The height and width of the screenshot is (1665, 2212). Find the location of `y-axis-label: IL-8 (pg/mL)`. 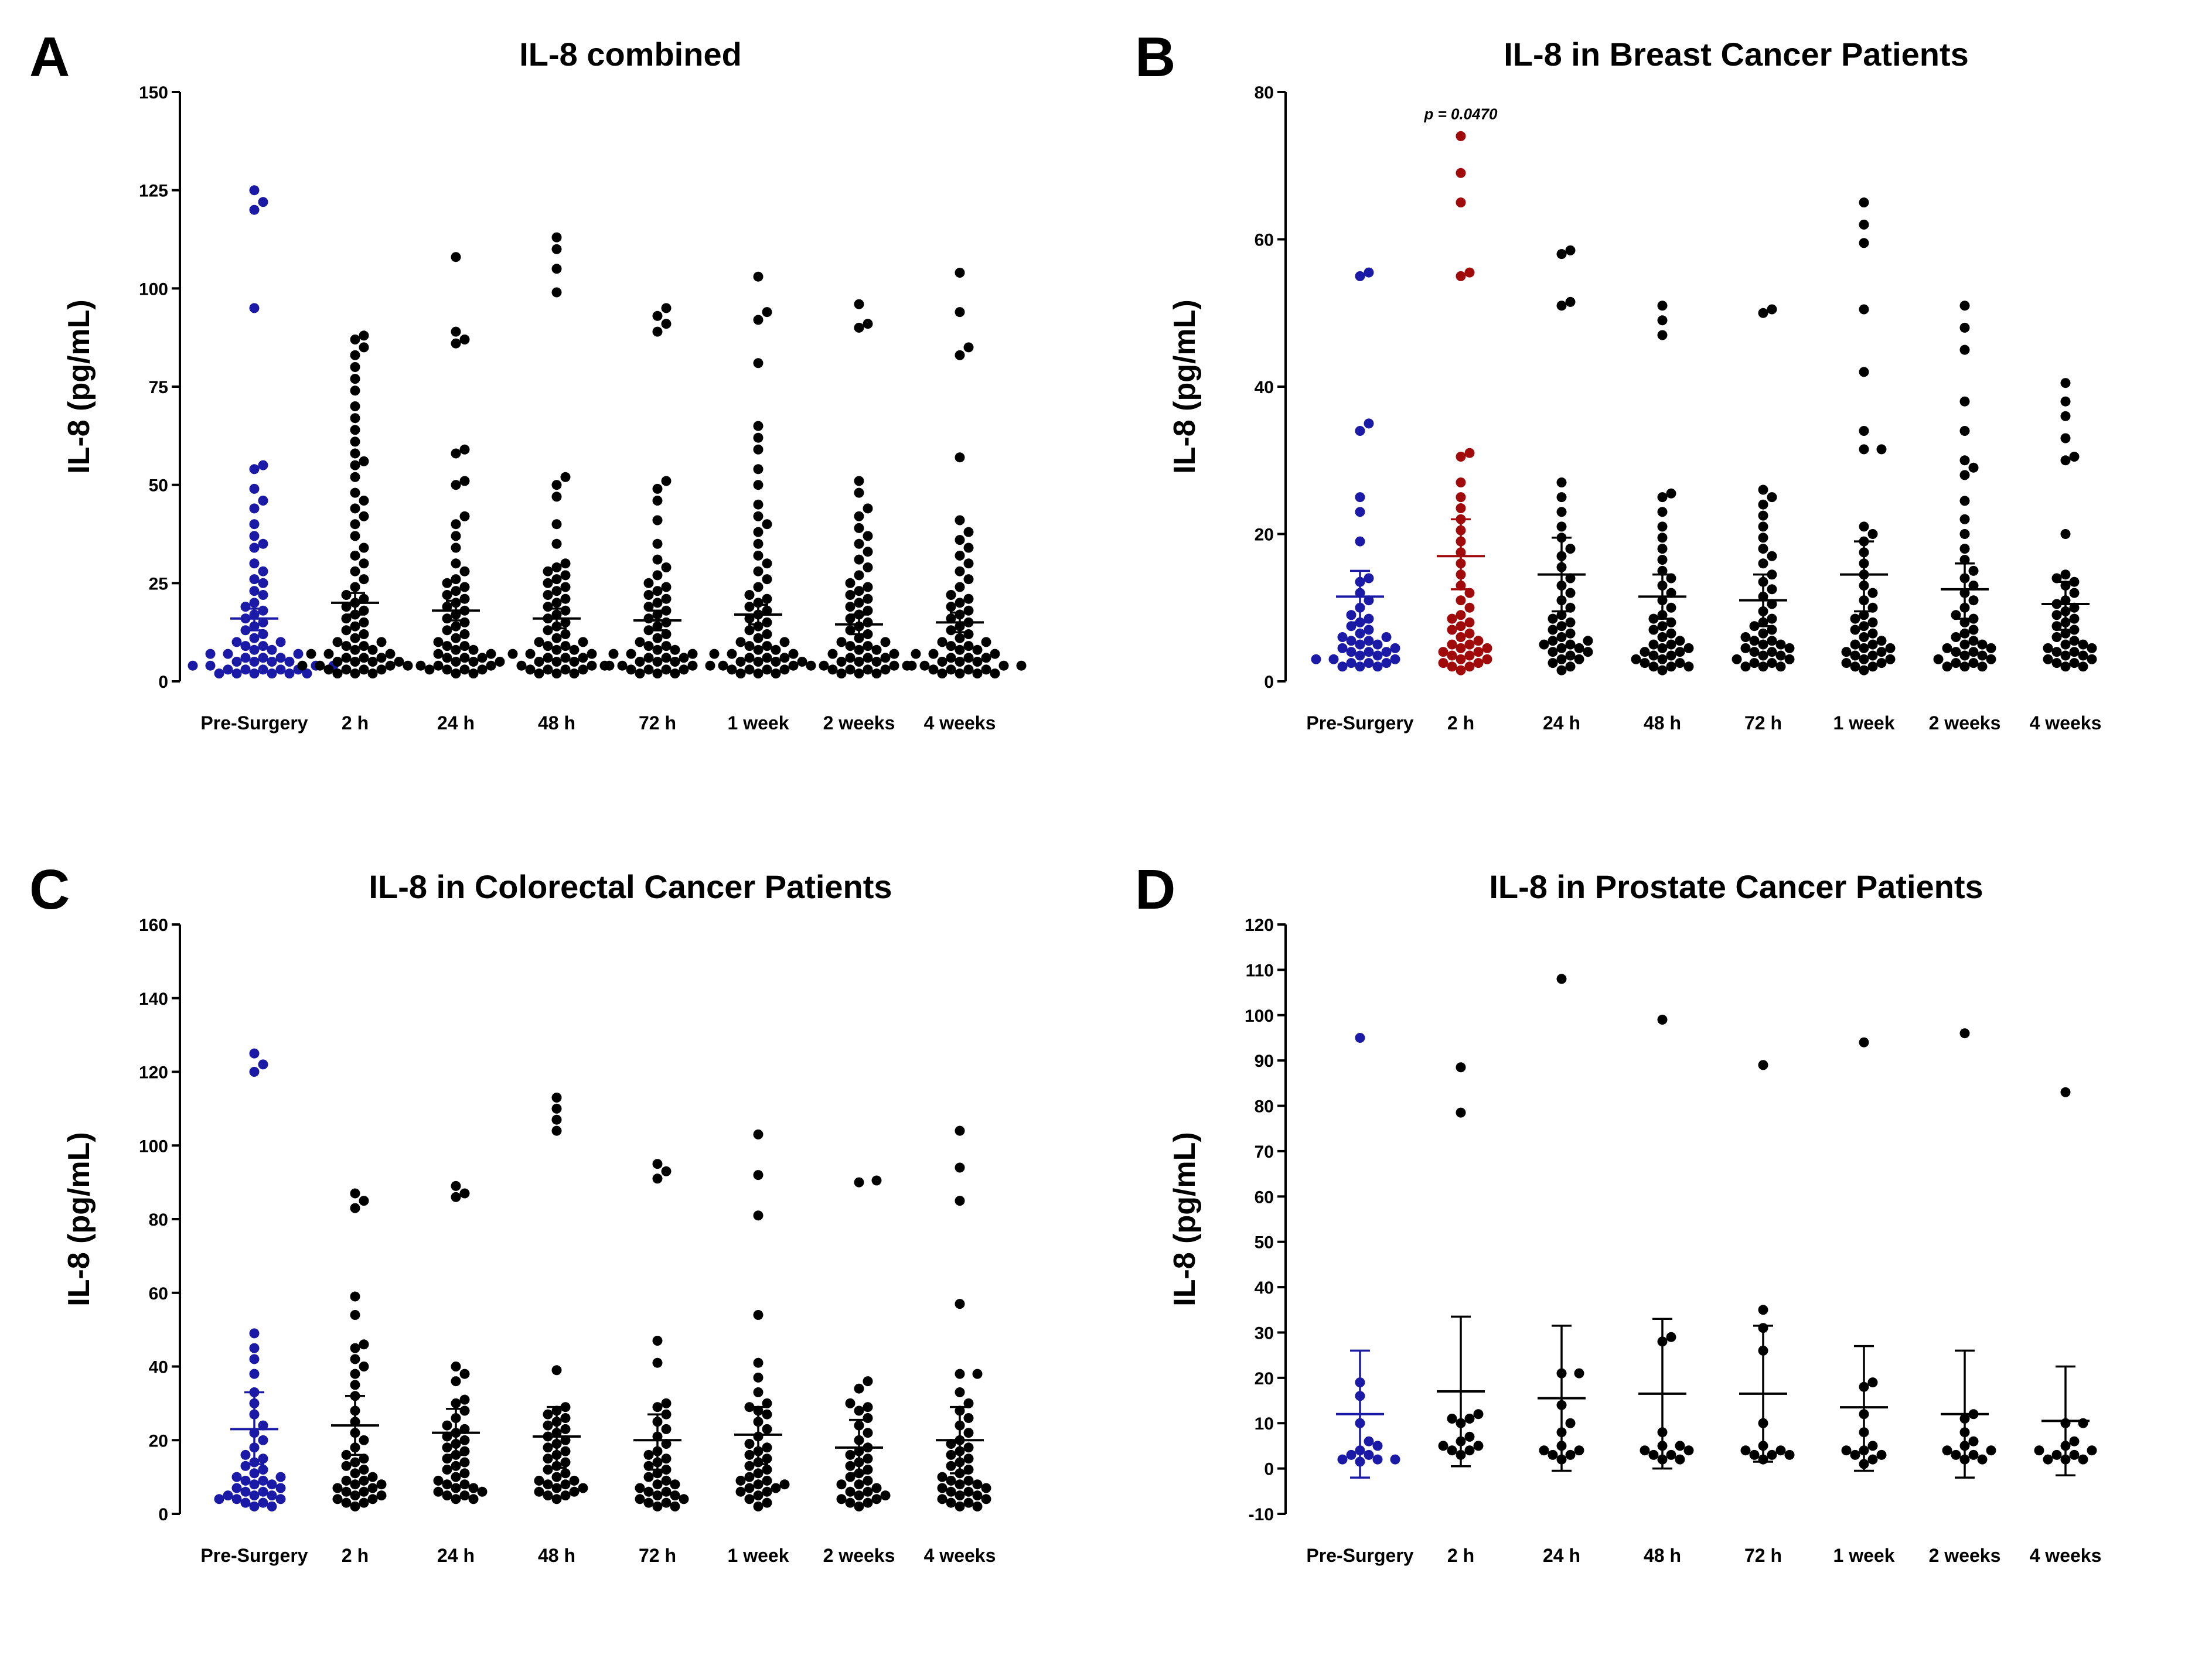

y-axis-label: IL-8 (pg/mL) is located at coordinates (79, 386).